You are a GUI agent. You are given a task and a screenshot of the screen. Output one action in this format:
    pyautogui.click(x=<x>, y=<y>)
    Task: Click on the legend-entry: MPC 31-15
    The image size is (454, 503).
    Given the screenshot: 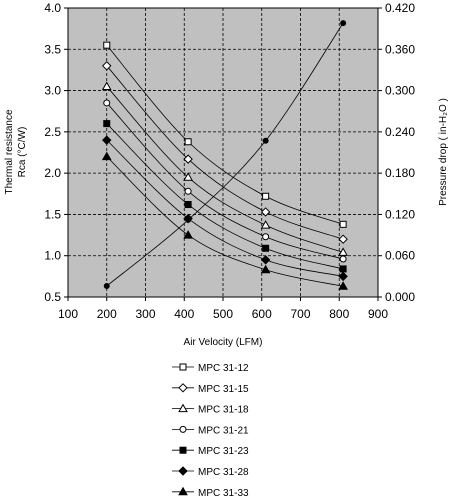 What is the action you would take?
    pyautogui.click(x=210, y=389)
    